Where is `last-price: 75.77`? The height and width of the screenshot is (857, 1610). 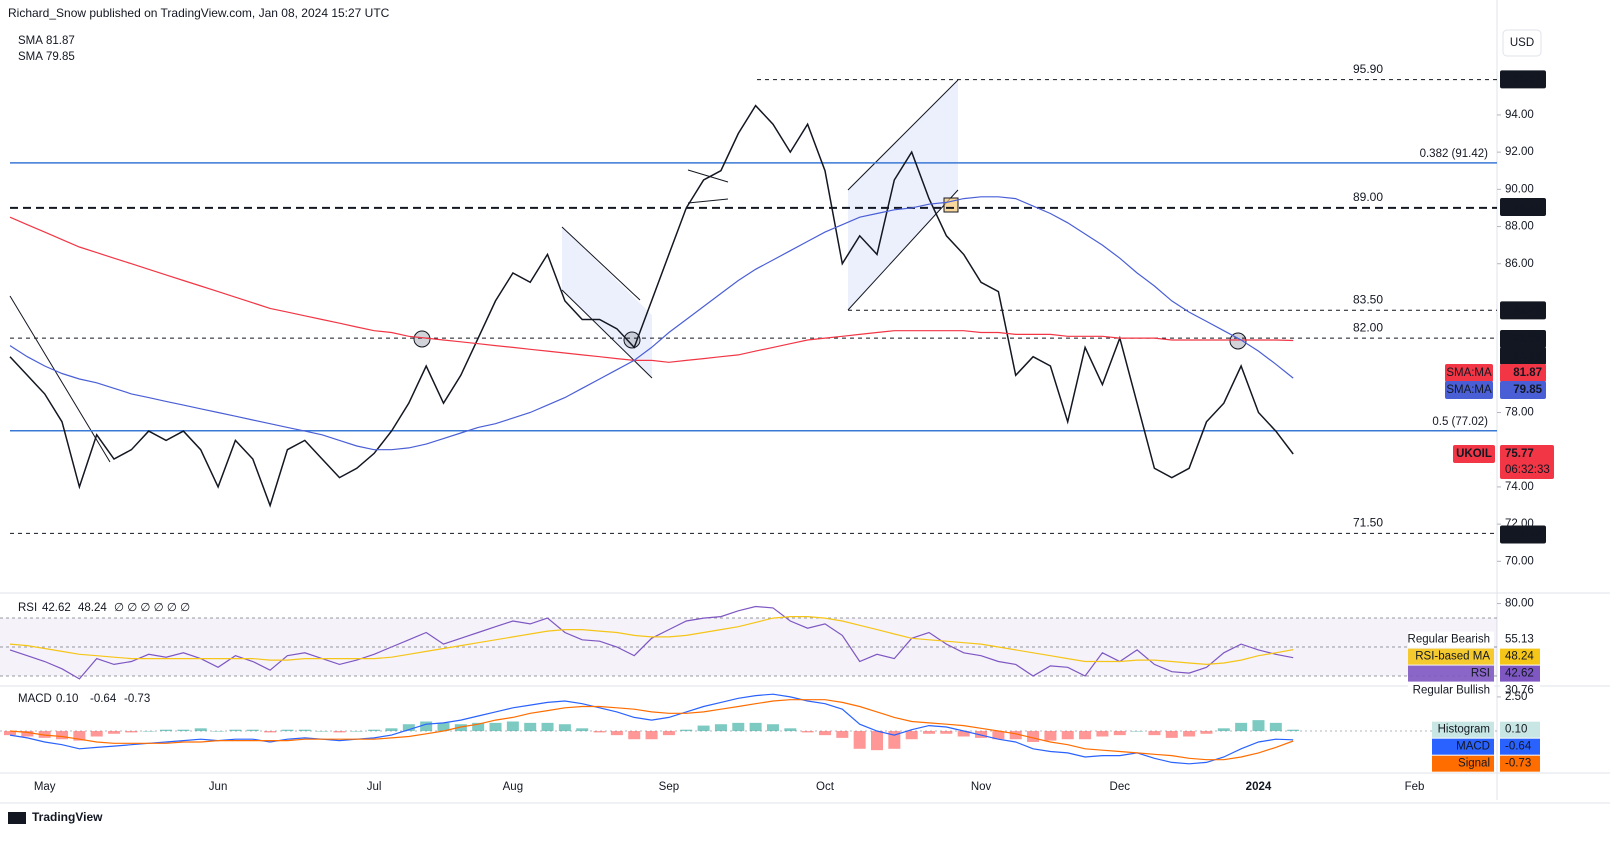
last-price: 75.77 is located at coordinates (1519, 454).